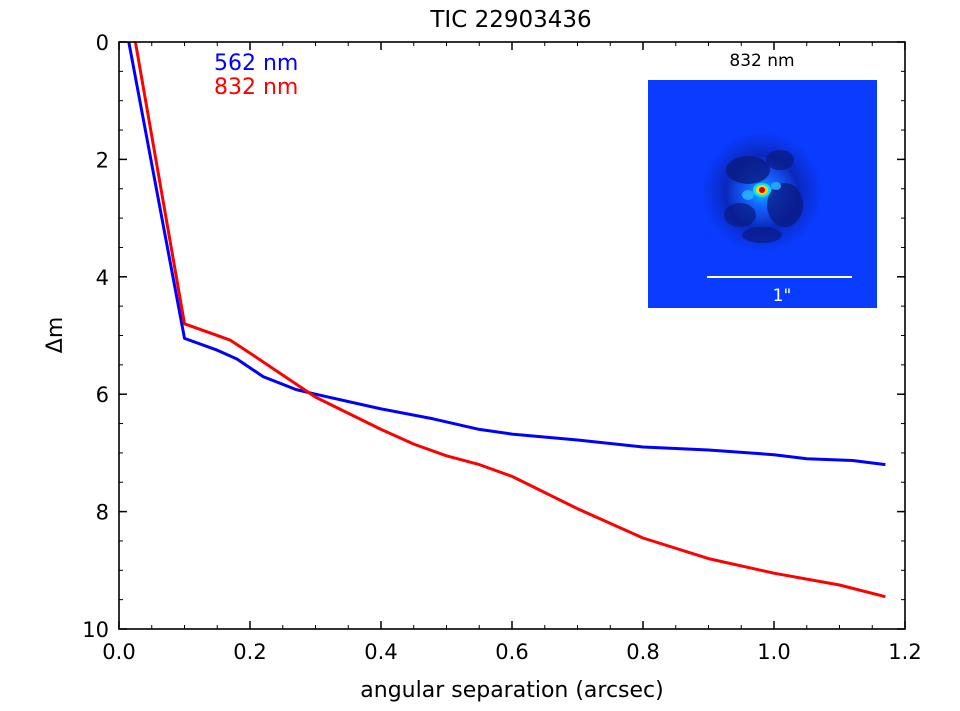 The height and width of the screenshot is (711, 960). I want to click on y-tick-label: 6, so click(102, 395).